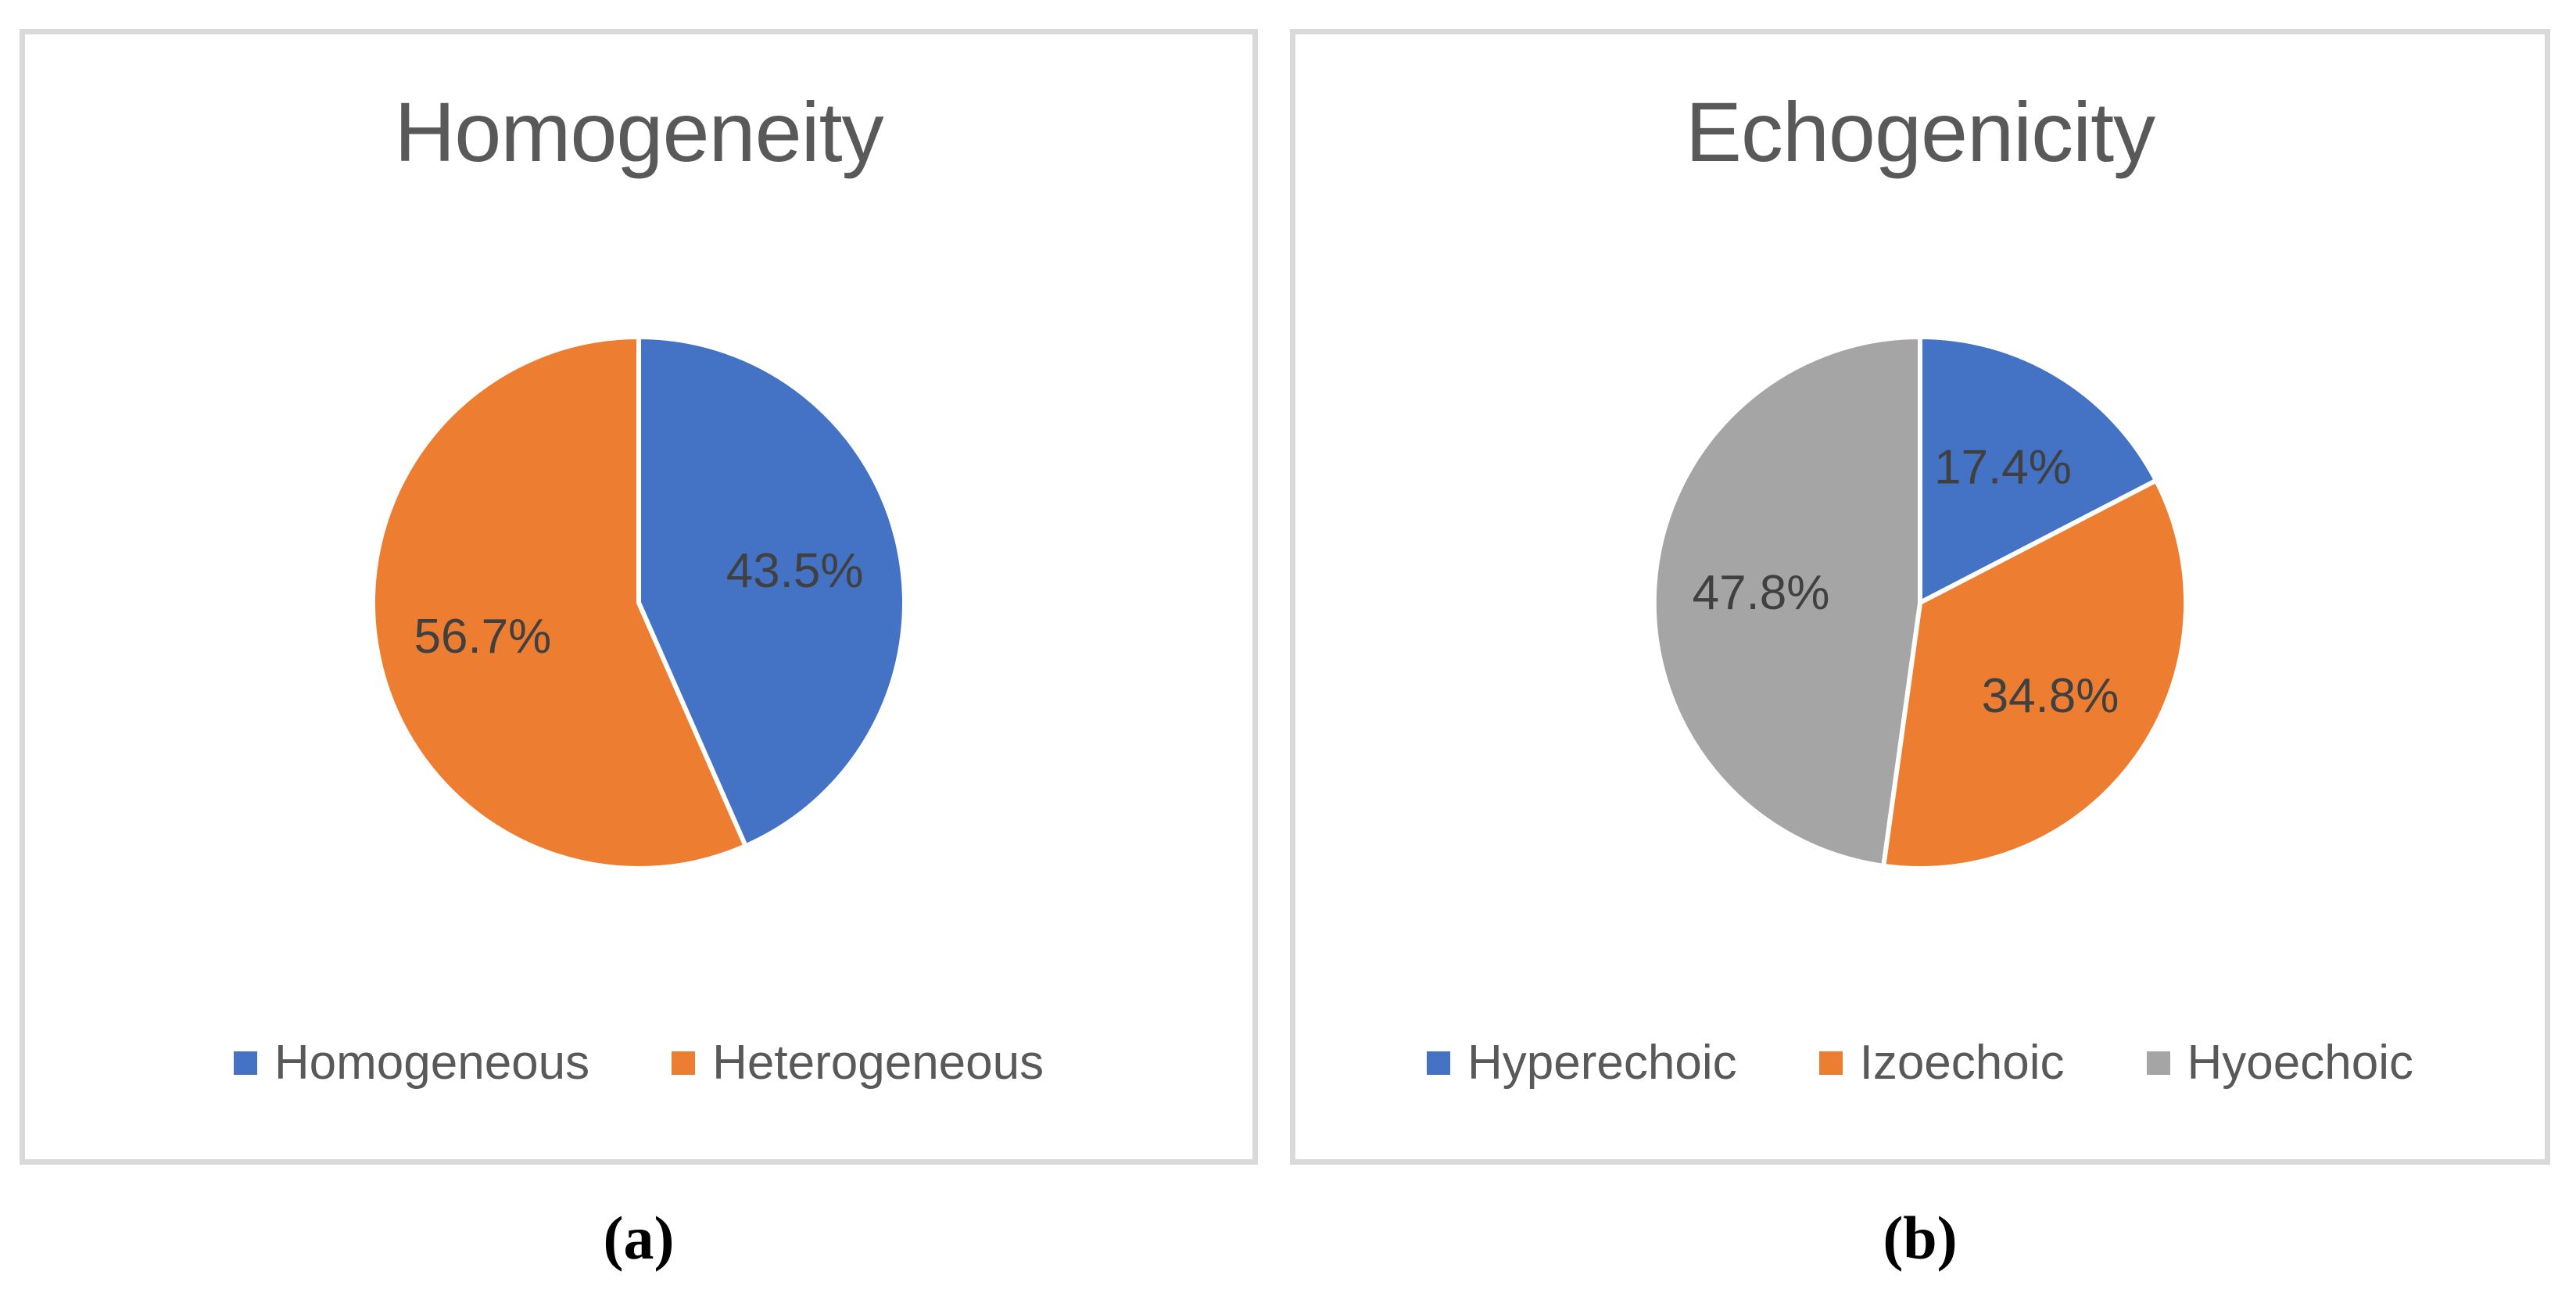 Image resolution: width=2576 pixels, height=1307 pixels. Describe the element at coordinates (1762, 593) in the screenshot. I see `data-label-hyoechoic: 47.8%` at that location.